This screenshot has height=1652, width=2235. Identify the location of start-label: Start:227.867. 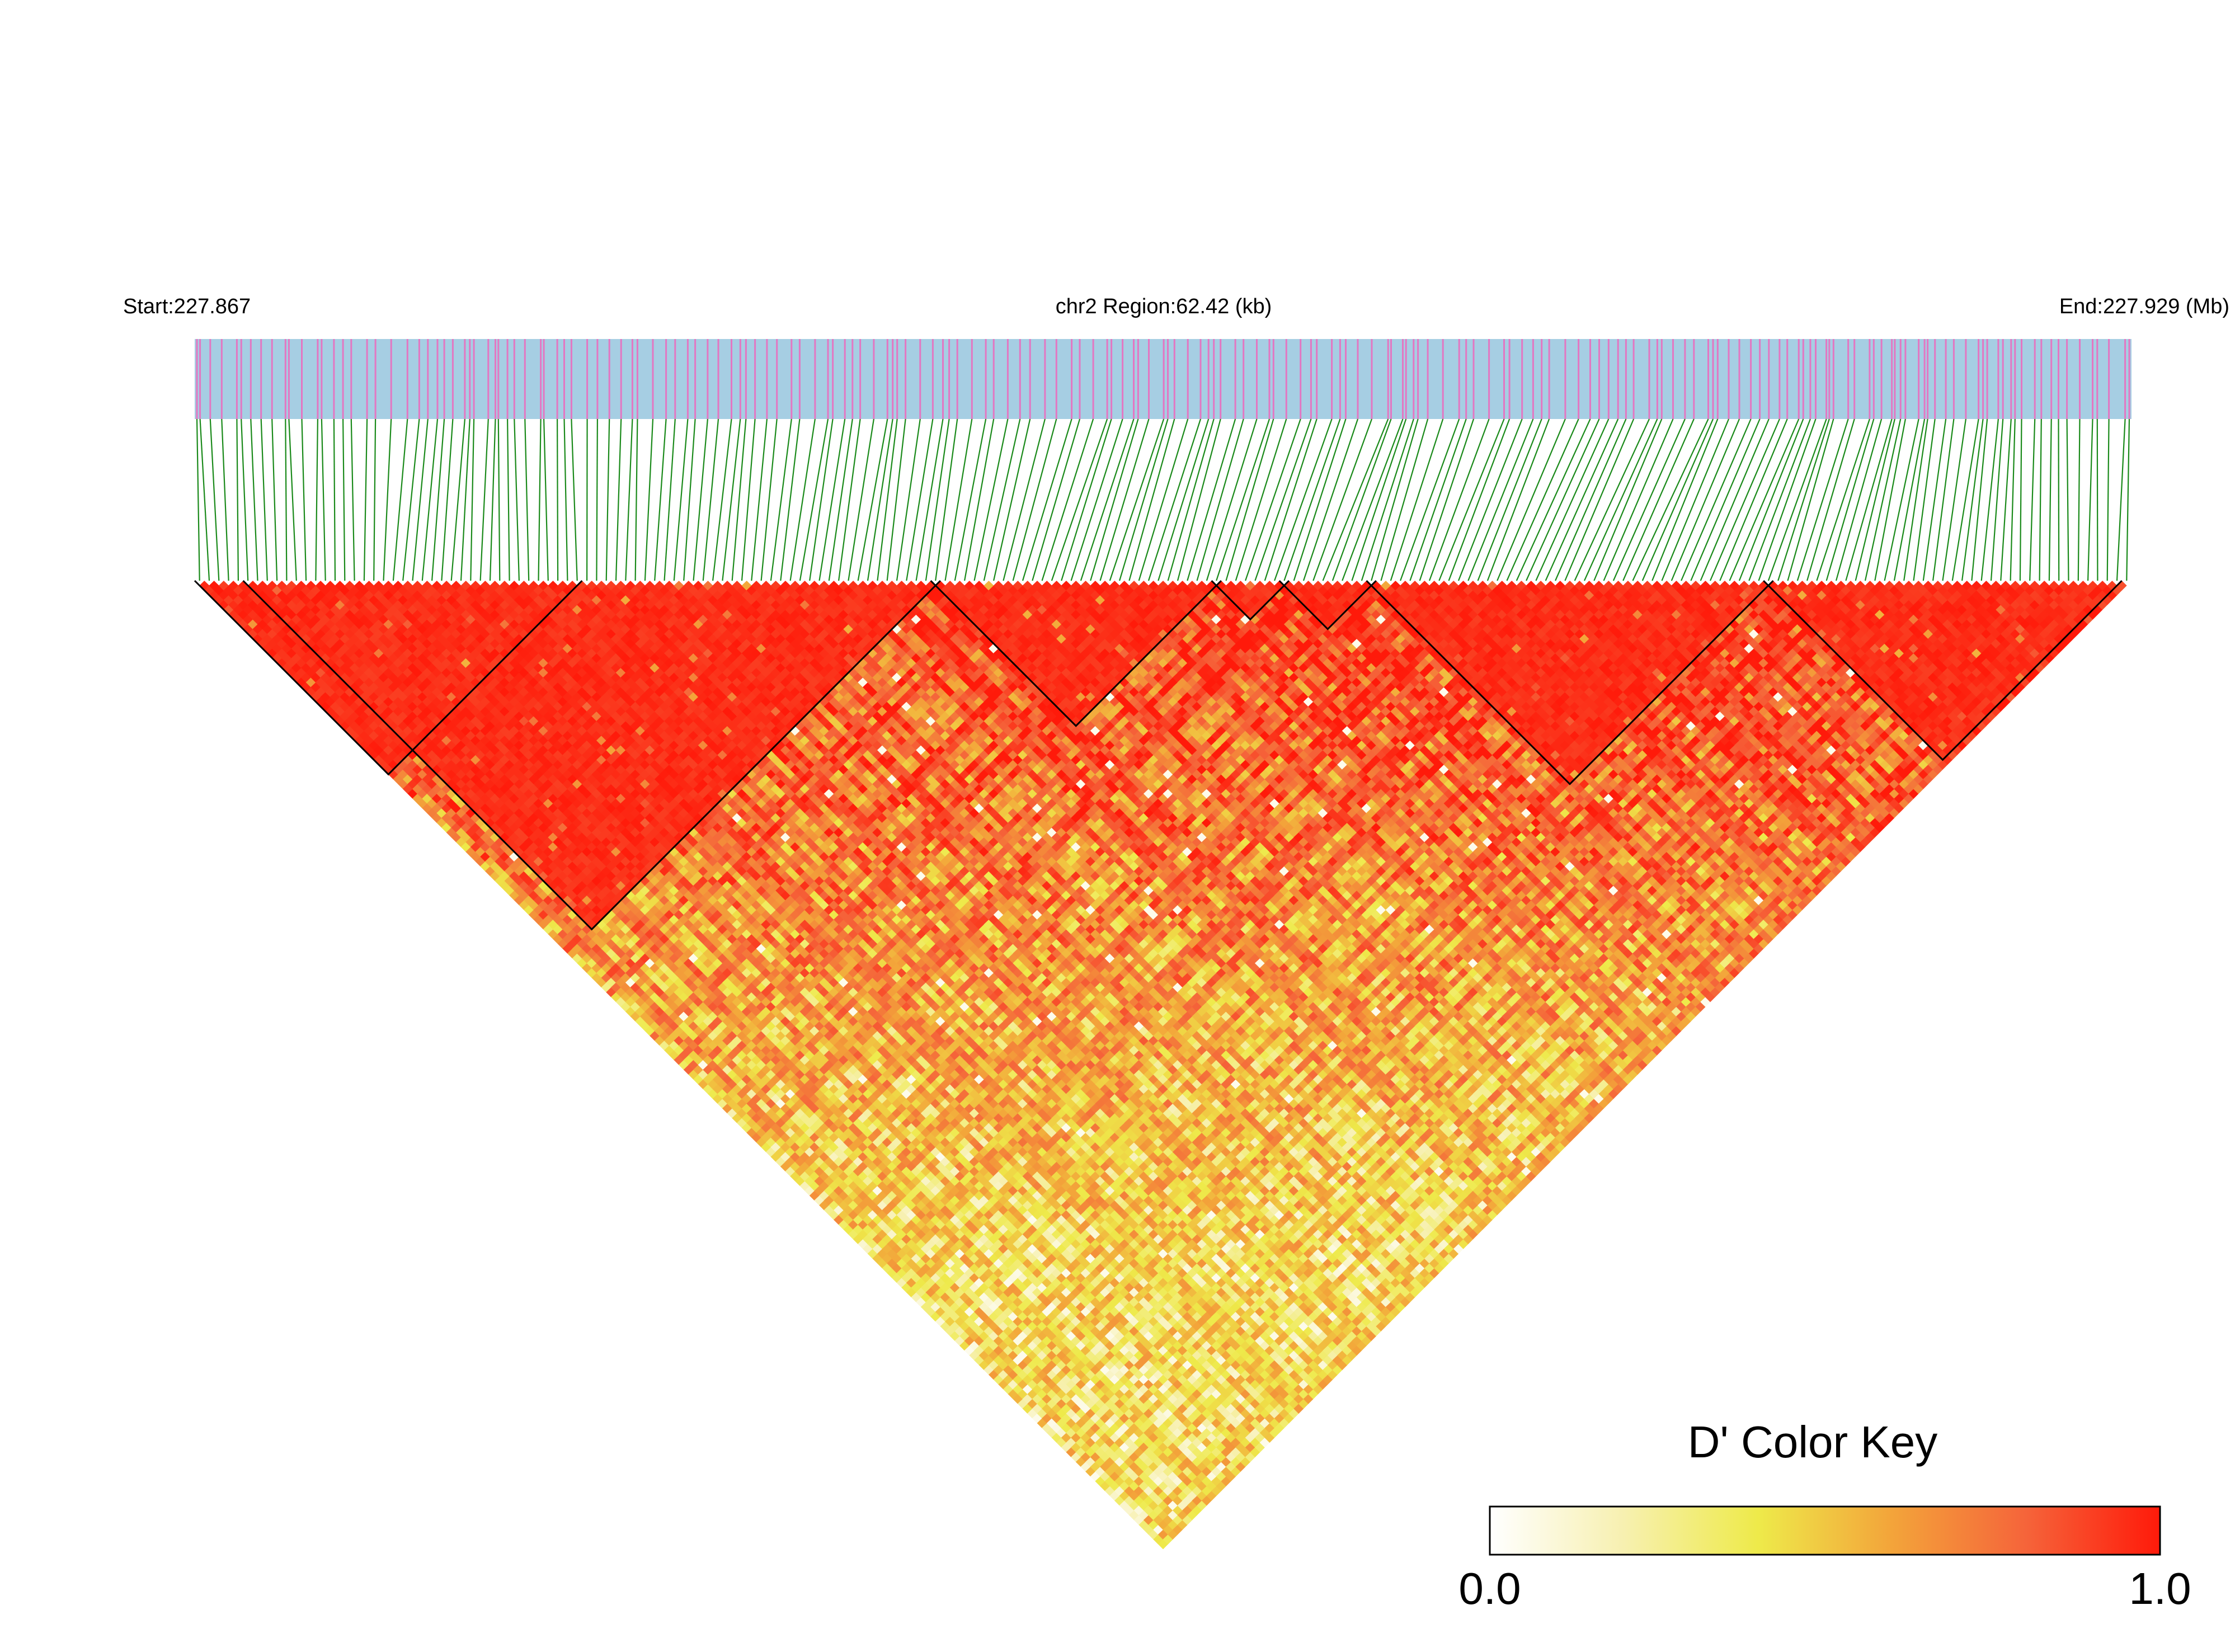
(187, 306).